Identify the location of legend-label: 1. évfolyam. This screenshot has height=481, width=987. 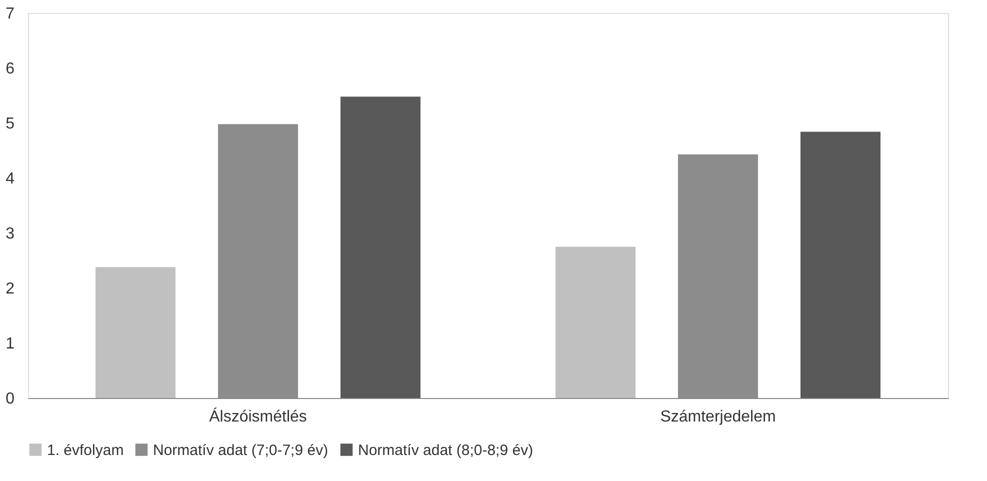
(85, 450).